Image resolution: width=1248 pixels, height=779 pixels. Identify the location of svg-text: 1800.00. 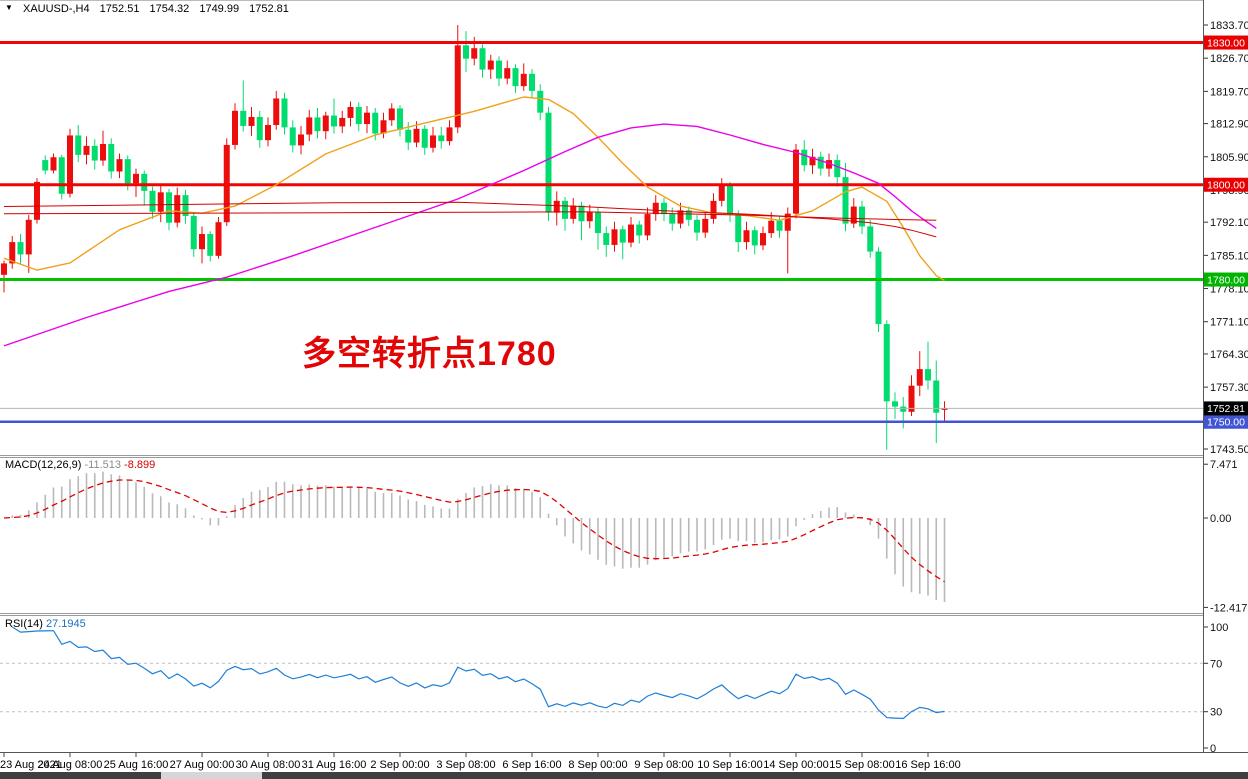
(1226, 186).